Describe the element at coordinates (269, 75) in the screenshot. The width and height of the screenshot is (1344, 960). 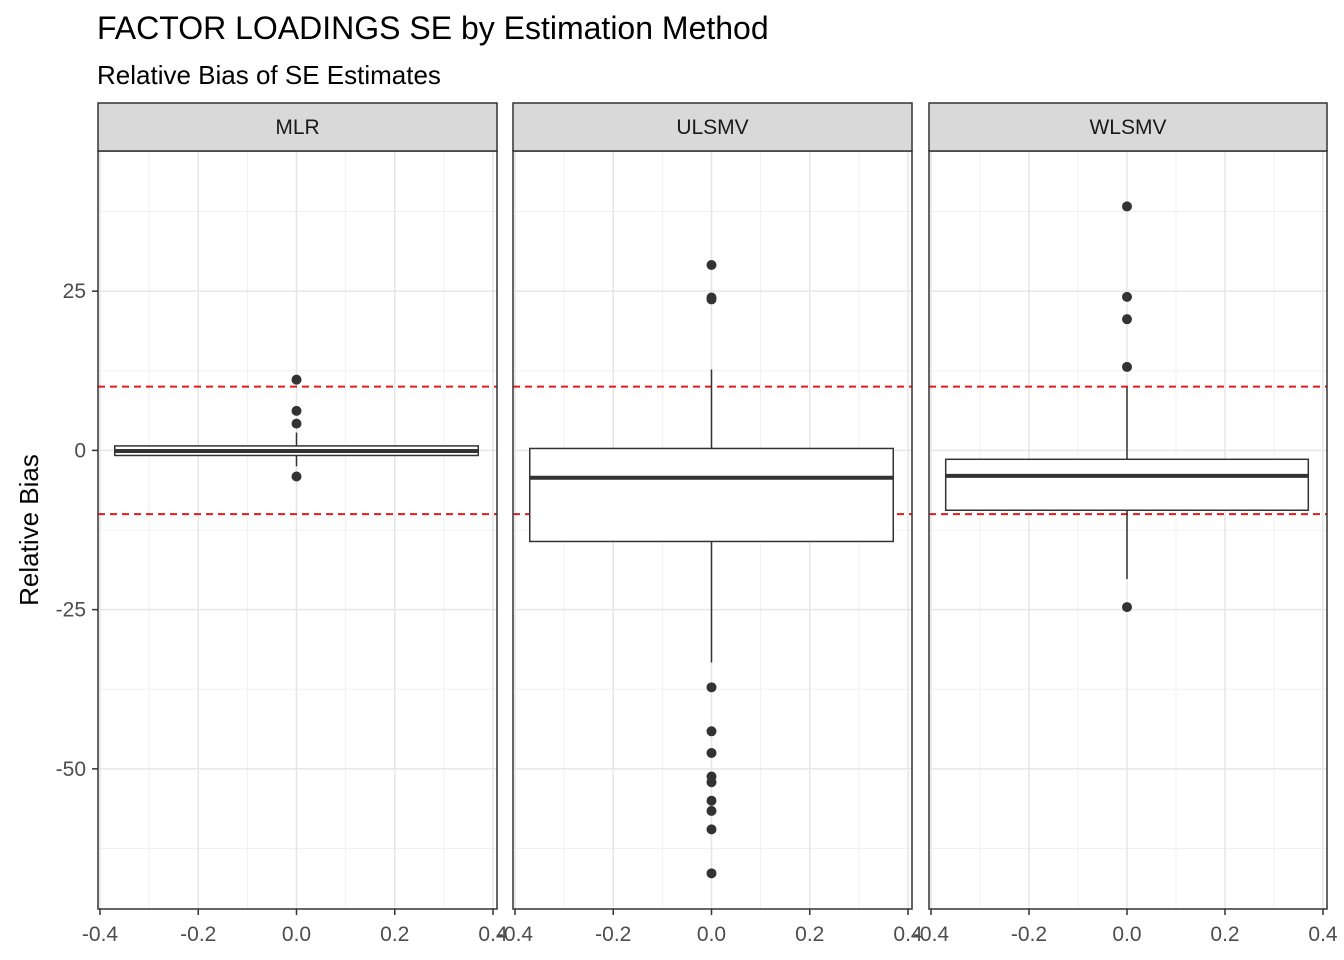
I see `chart-subtitle: Relative Bias of SE Estimates` at that location.